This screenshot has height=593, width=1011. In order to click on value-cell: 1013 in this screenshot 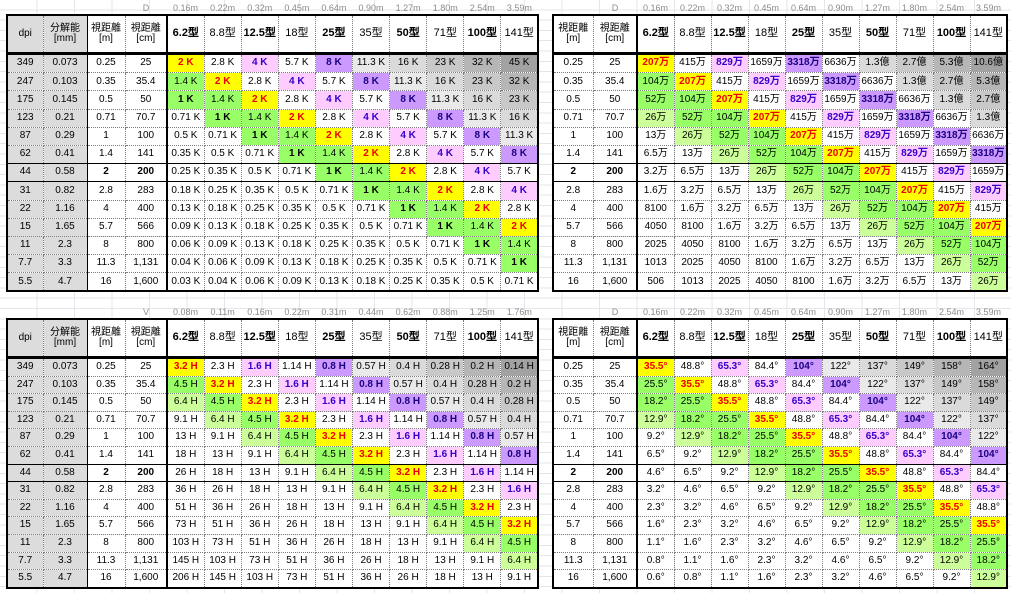, I will do `click(692, 282)`.